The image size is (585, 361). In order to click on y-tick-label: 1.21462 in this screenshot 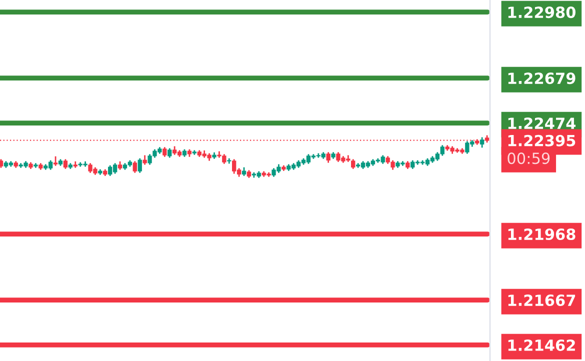, I will do `click(541, 345)`.